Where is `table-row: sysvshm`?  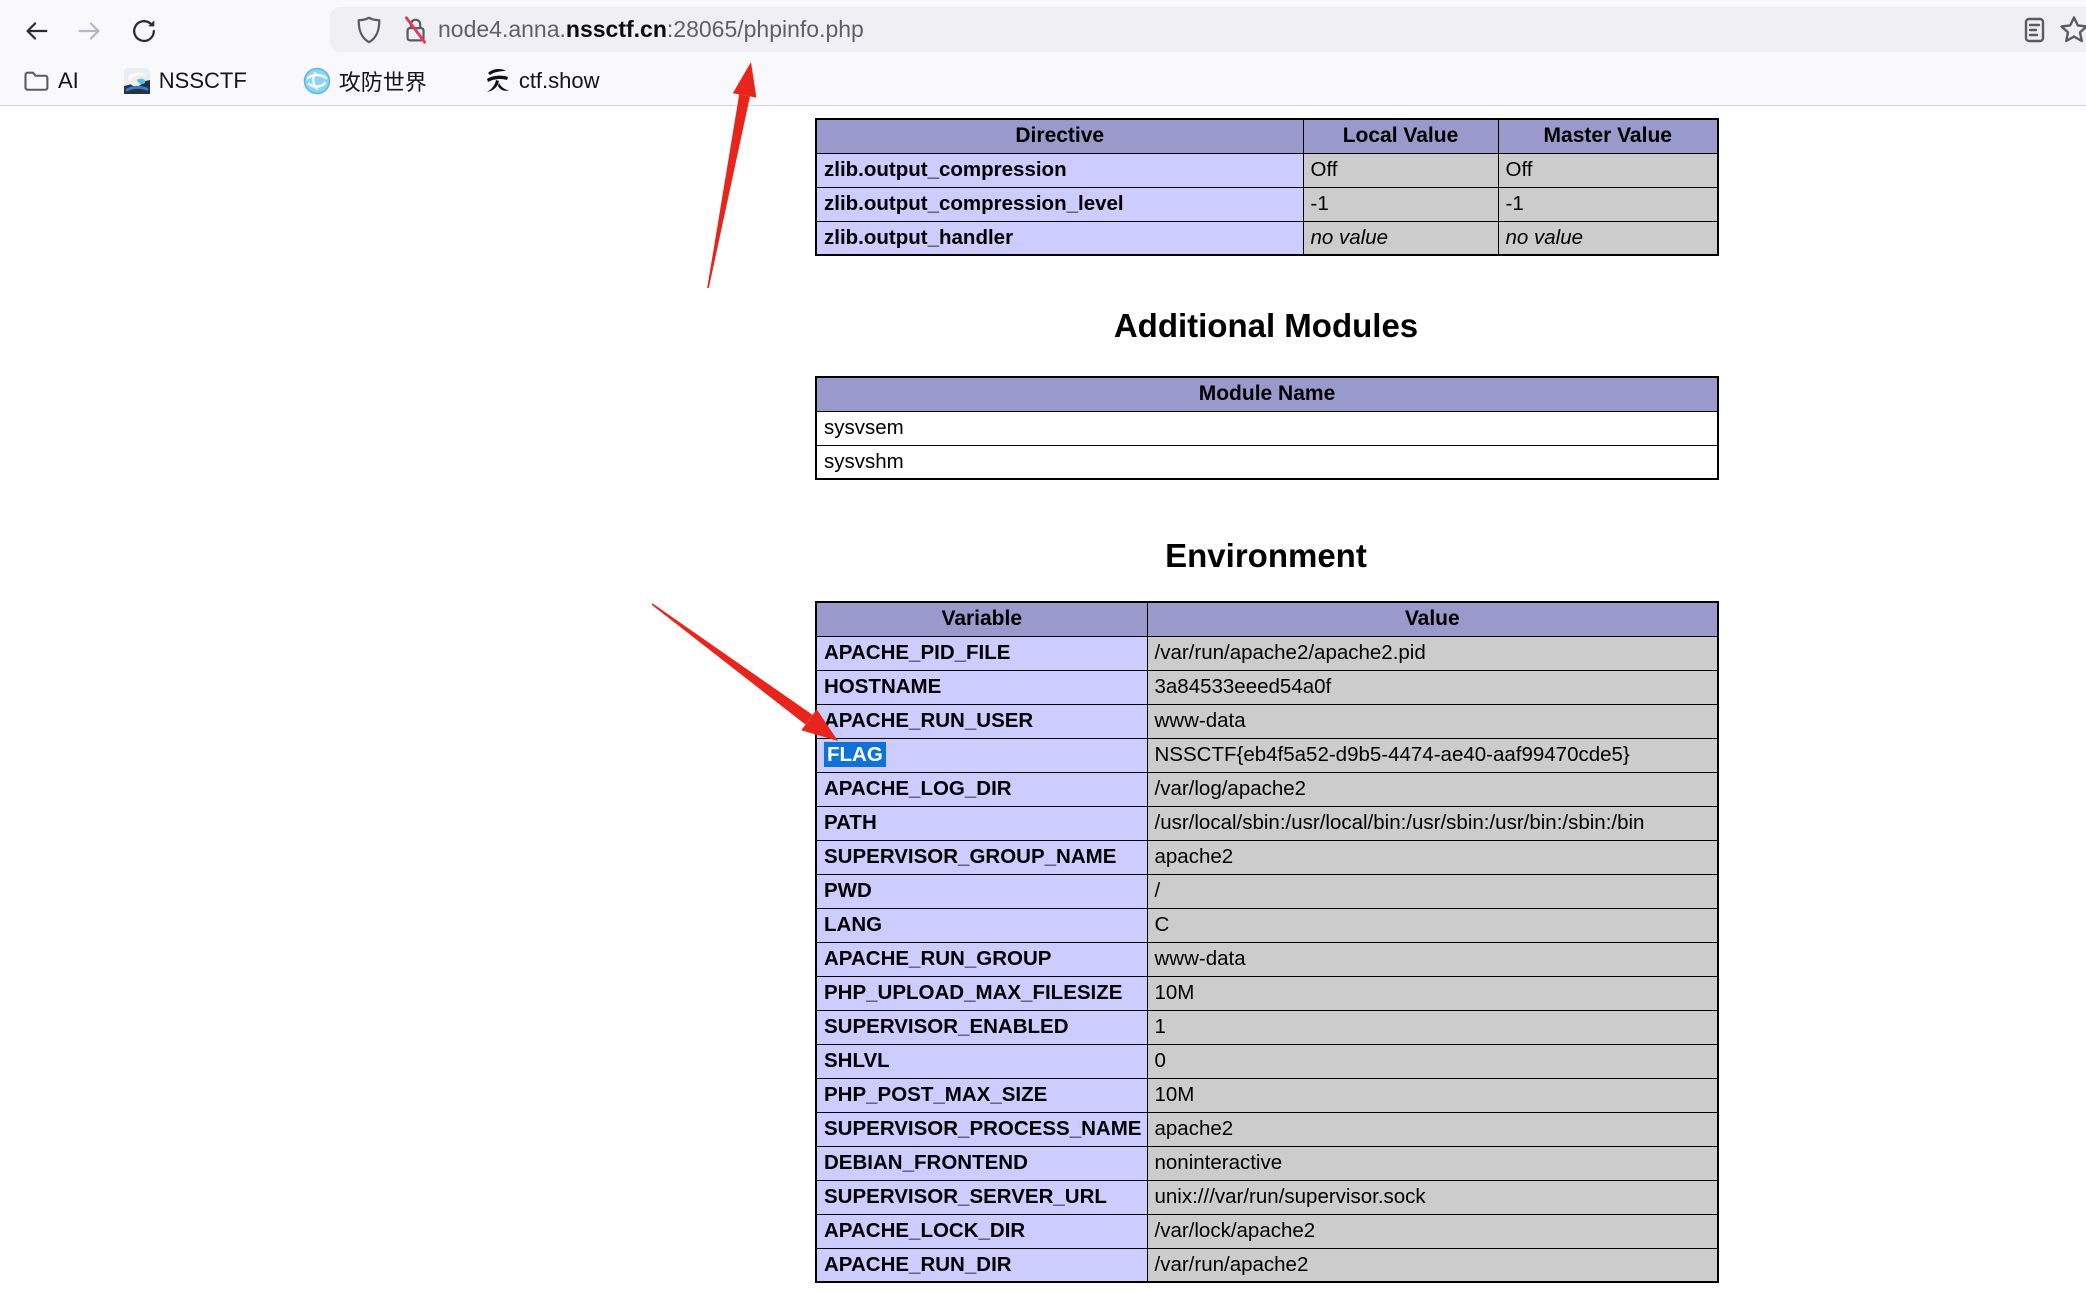 table-row: sysvshm is located at coordinates (1267, 462).